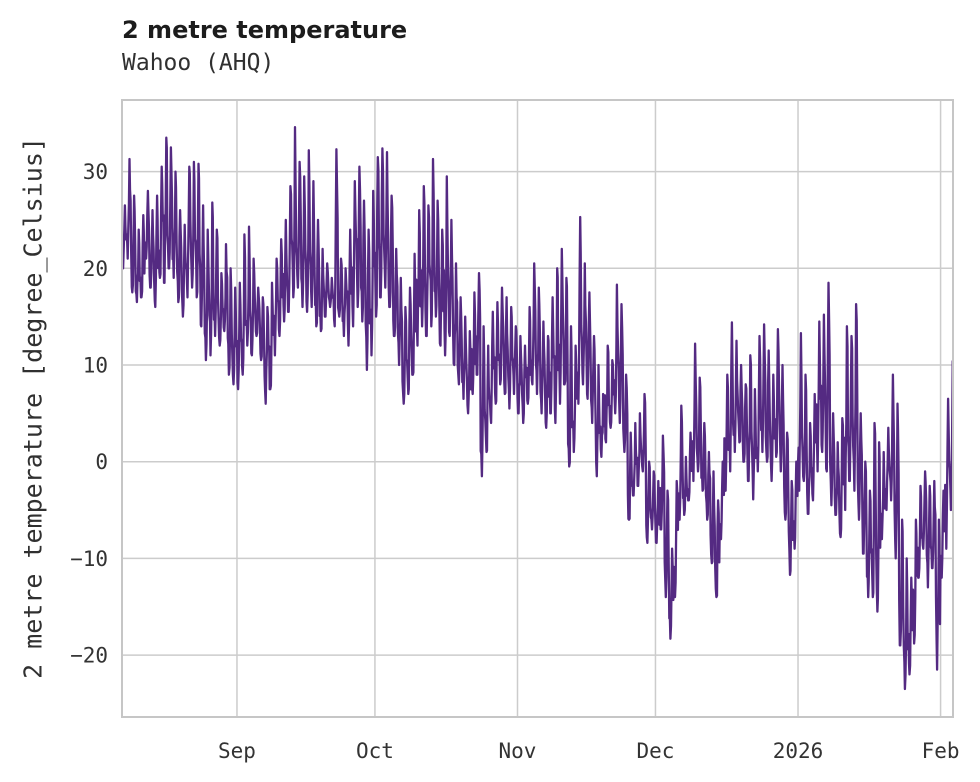 The height and width of the screenshot is (782, 980). I want to click on y-tick-label: −10, so click(89, 559).